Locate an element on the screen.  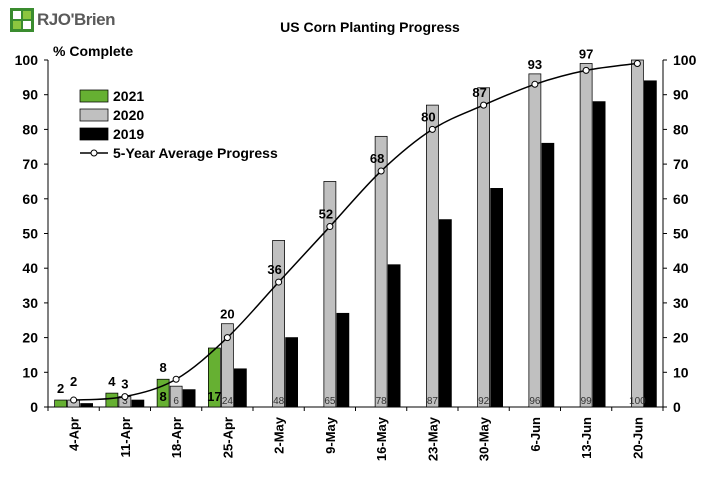
annotation-2021: 2 is located at coordinates (60, 388).